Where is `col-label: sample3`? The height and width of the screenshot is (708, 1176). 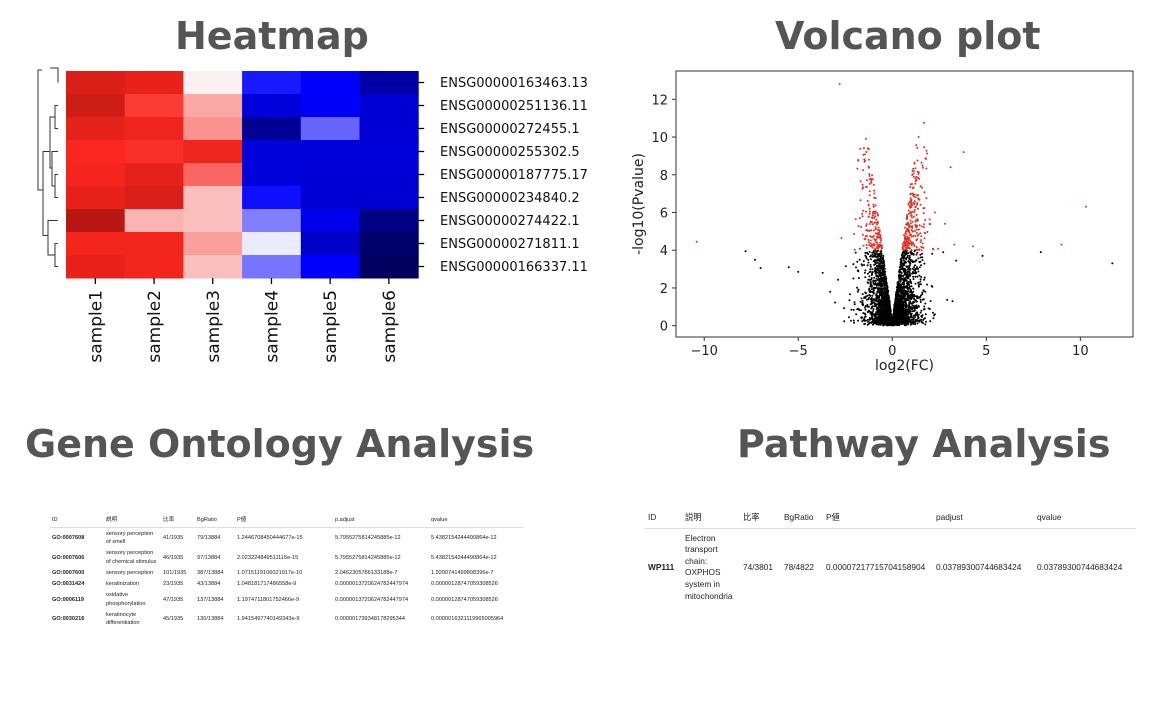 col-label: sample3 is located at coordinates (214, 326).